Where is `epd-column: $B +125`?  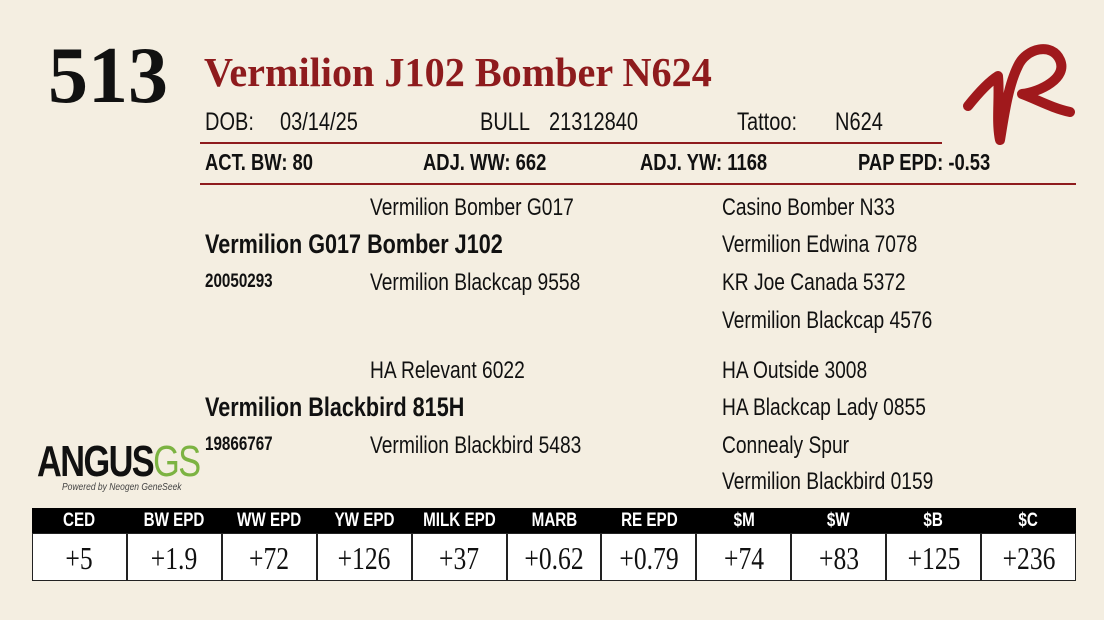
epd-column: $B +125 is located at coordinates (934, 545).